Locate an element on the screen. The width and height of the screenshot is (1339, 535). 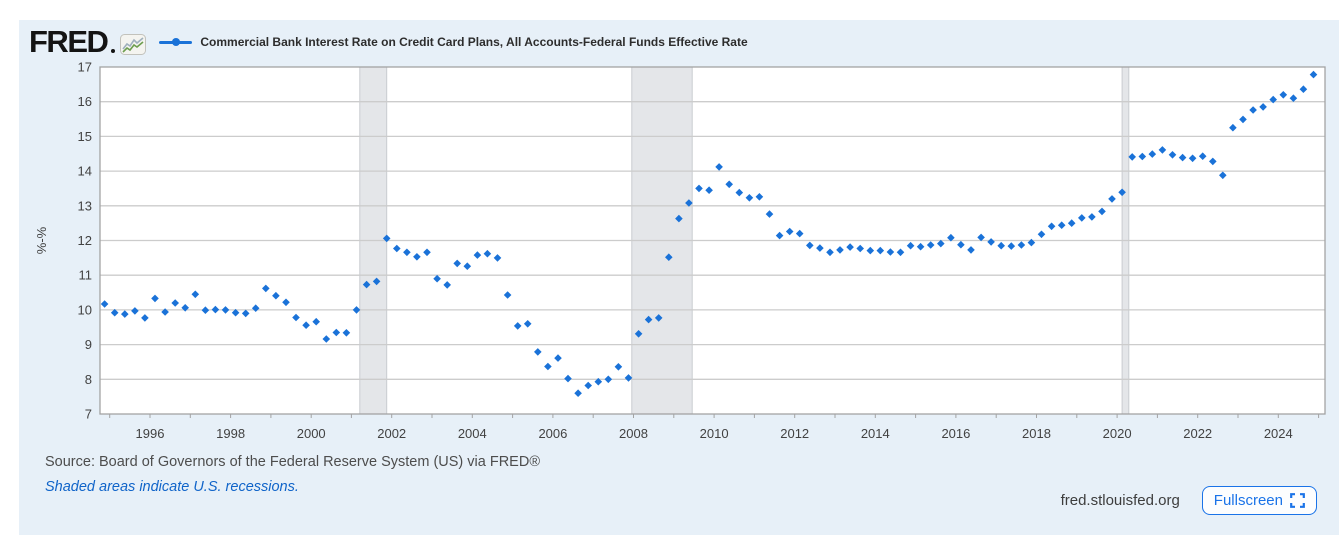
svg-text: 2022 is located at coordinates (1197, 433).